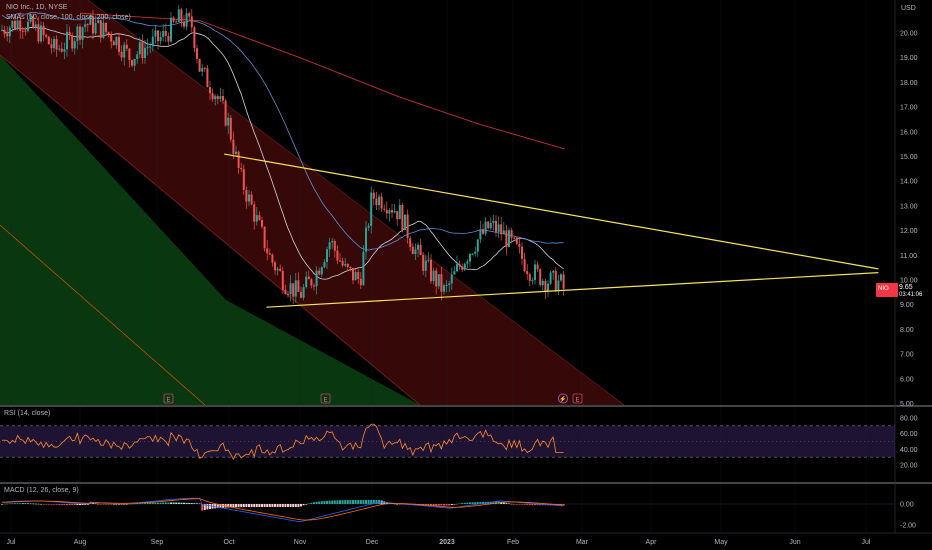 This screenshot has height=550, width=932. I want to click on symbol-legend: NIO Inc., 1D, NYSE, so click(37, 7).